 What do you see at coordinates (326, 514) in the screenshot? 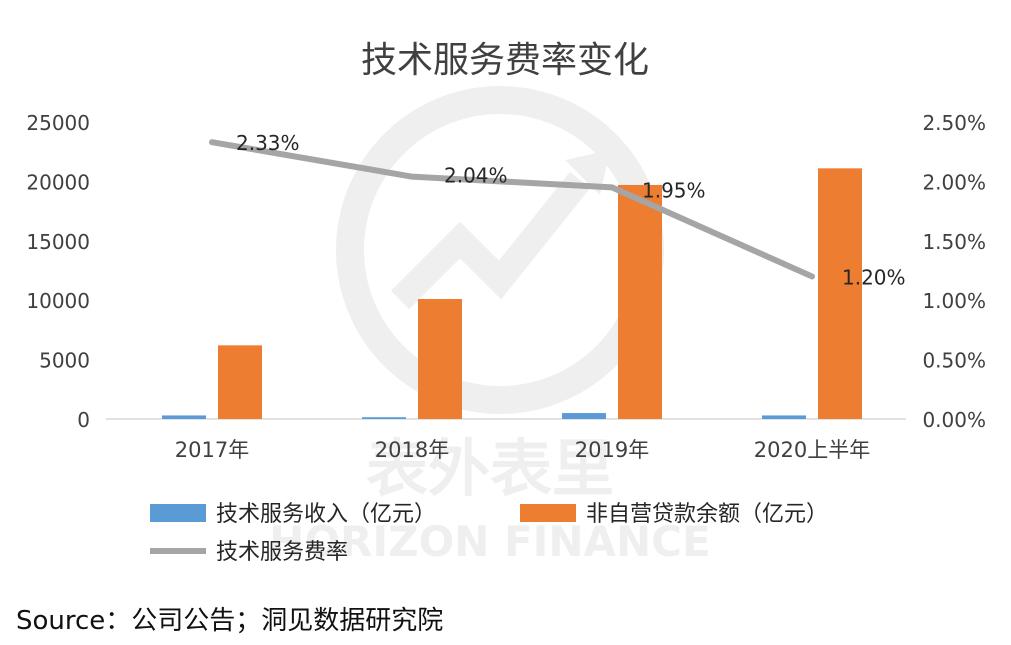
I see `legend-label-income: 技术服务收入（亿元）` at bounding box center [326, 514].